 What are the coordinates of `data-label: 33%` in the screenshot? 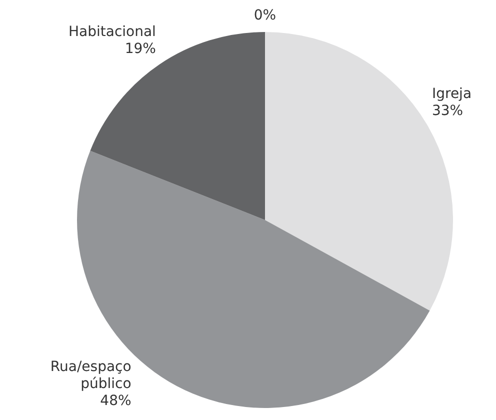 It's located at (448, 110).